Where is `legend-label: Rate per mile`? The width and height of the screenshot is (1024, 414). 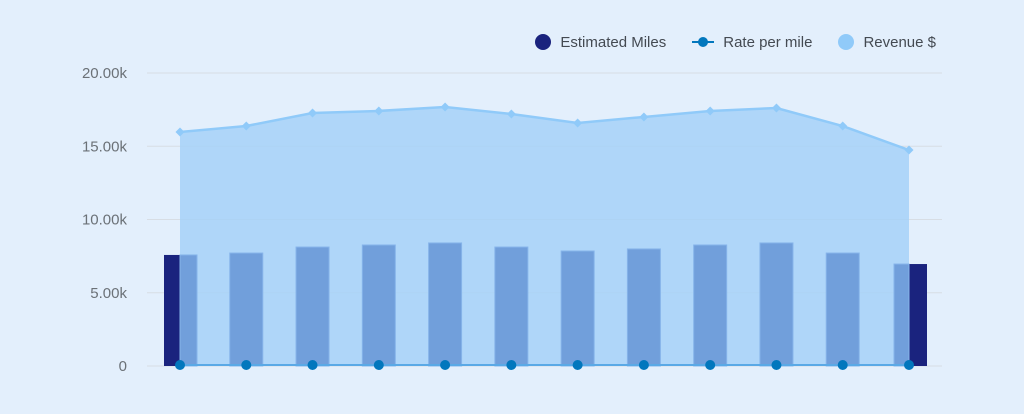
legend-label: Rate per mile is located at coordinates (768, 42).